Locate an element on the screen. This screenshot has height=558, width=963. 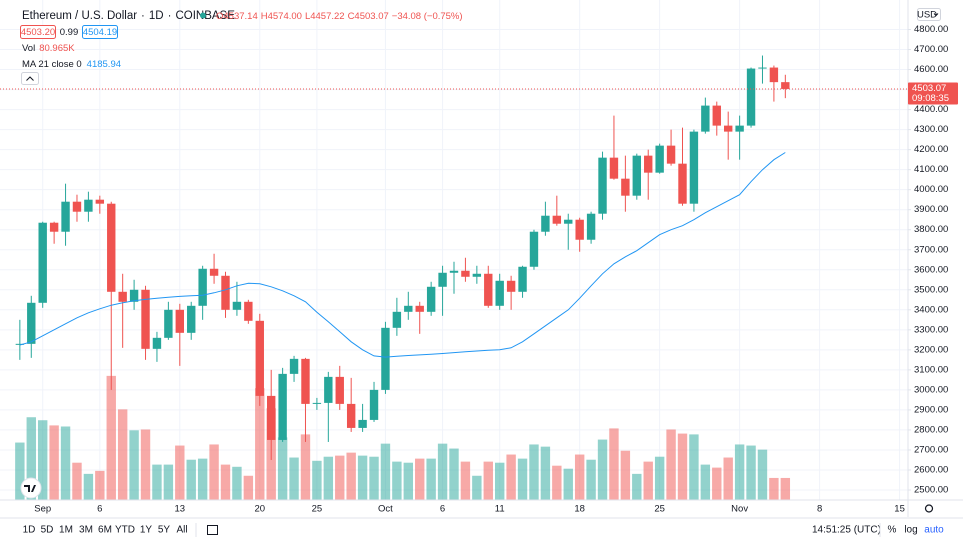
y-tick-label: 4700.00 is located at coordinates (931, 49).